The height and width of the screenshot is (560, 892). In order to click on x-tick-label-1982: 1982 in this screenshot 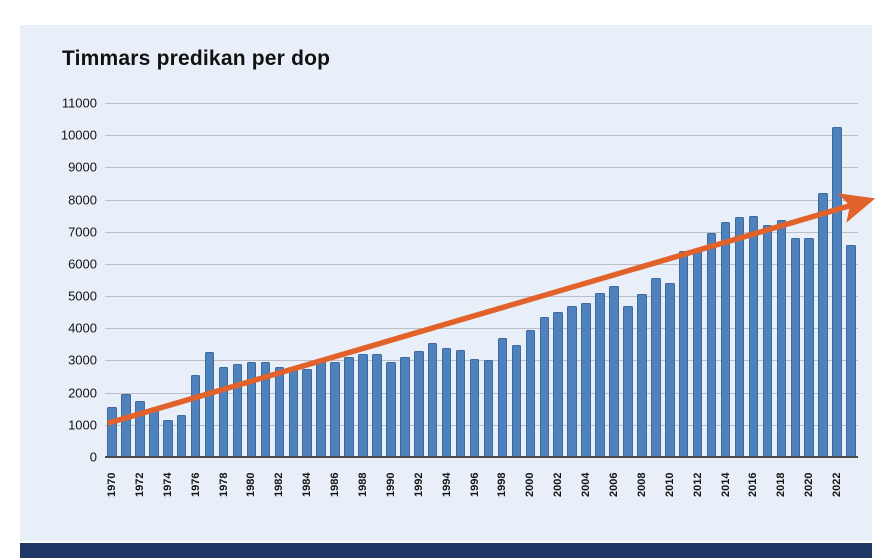, I will do `click(279, 484)`.